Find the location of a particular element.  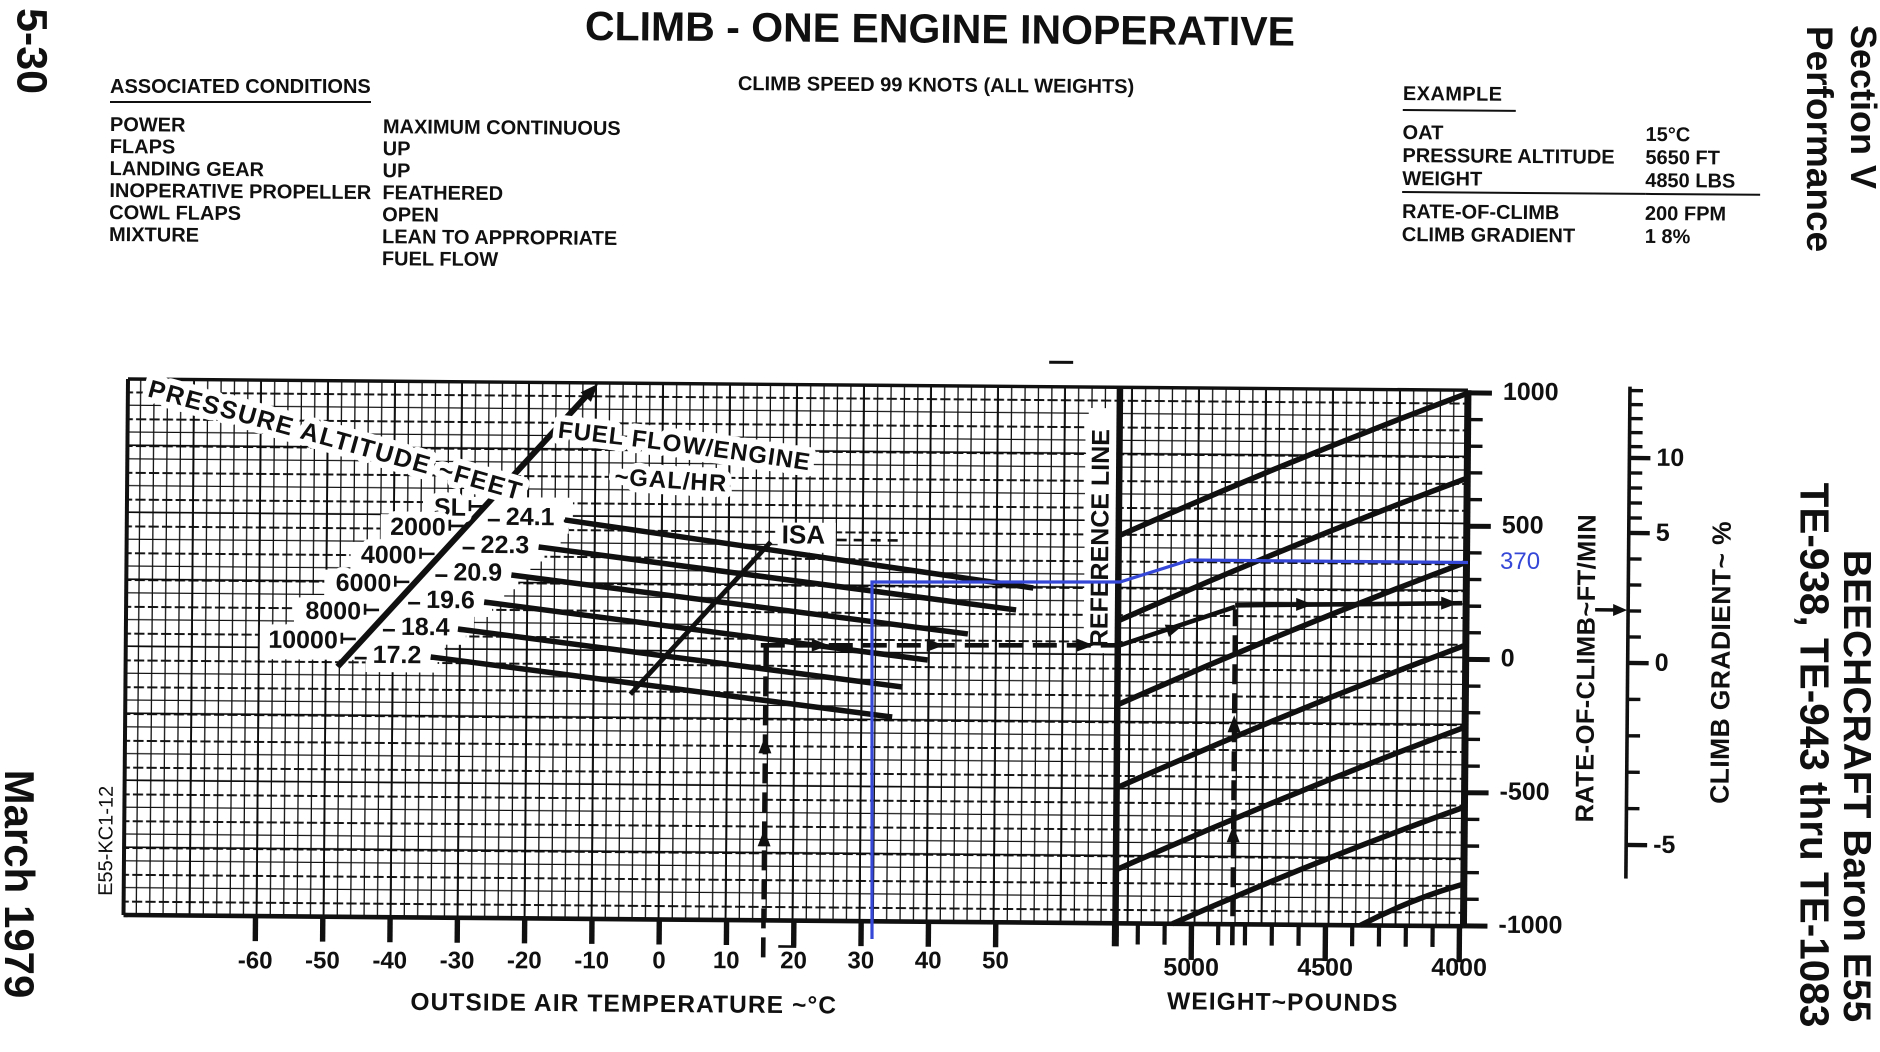

svg-text: E55-KC1-12 is located at coordinates (106, 841).